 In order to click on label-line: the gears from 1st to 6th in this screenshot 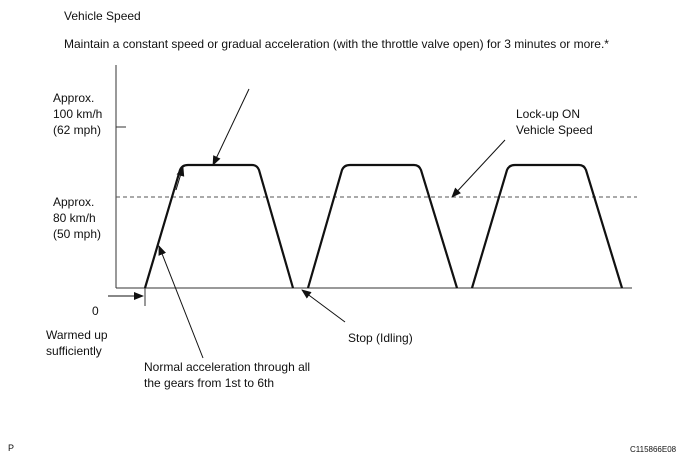, I will do `click(209, 383)`.